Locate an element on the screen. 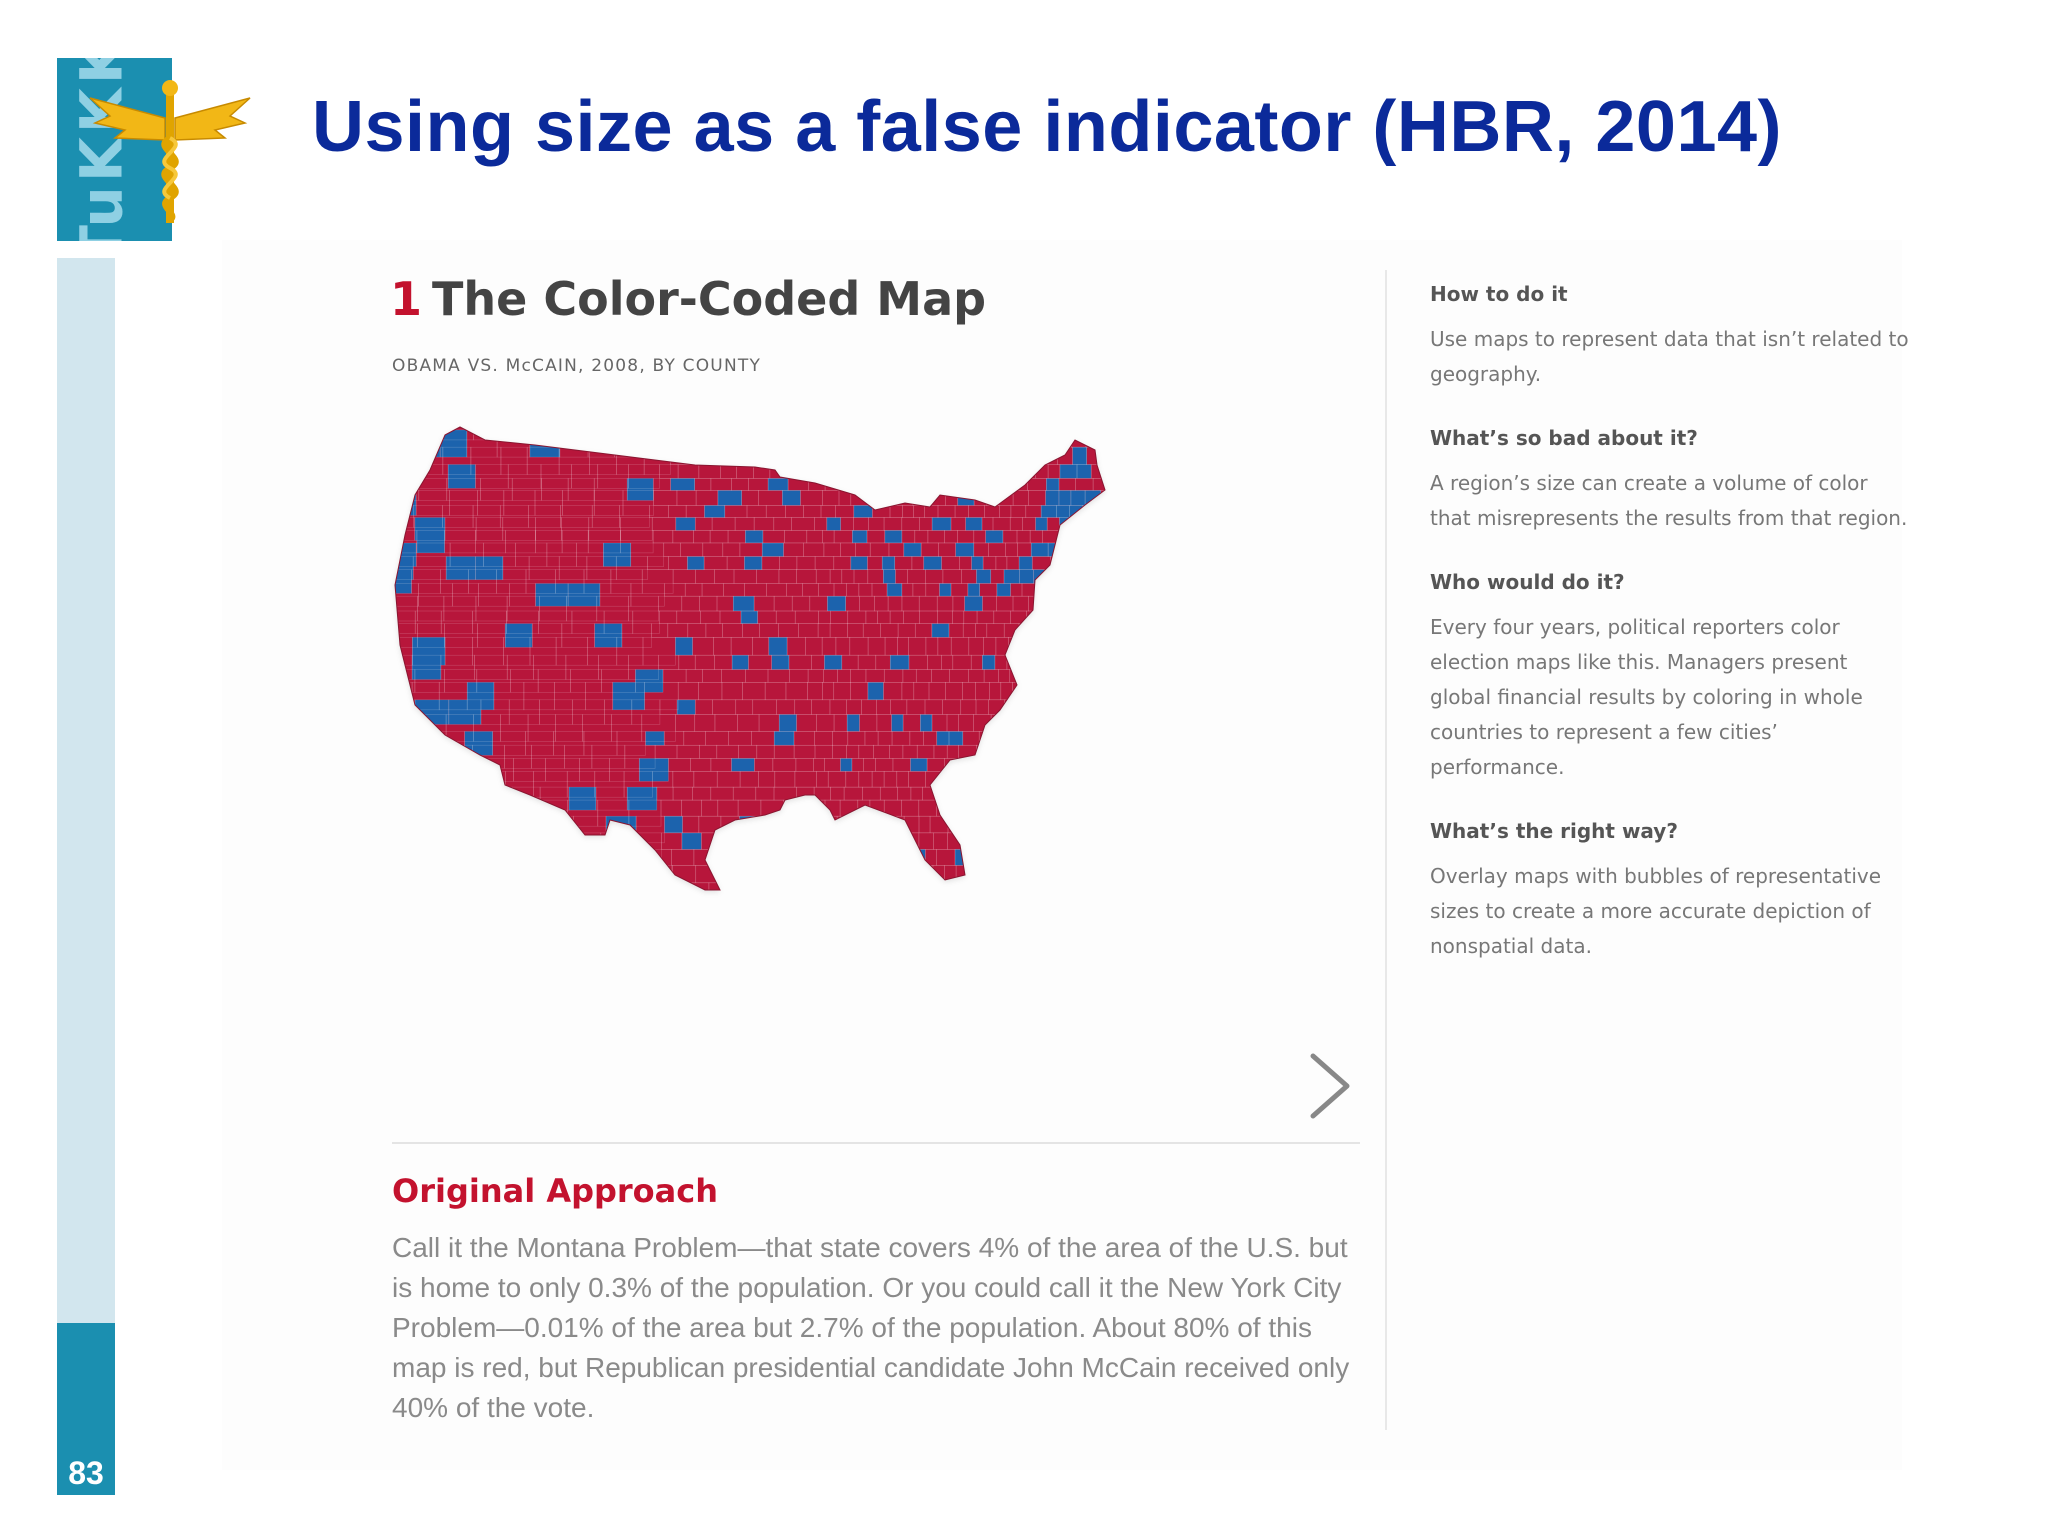 This screenshot has width=2048, height=1536. side-band-footer is located at coordinates (86, 1409).